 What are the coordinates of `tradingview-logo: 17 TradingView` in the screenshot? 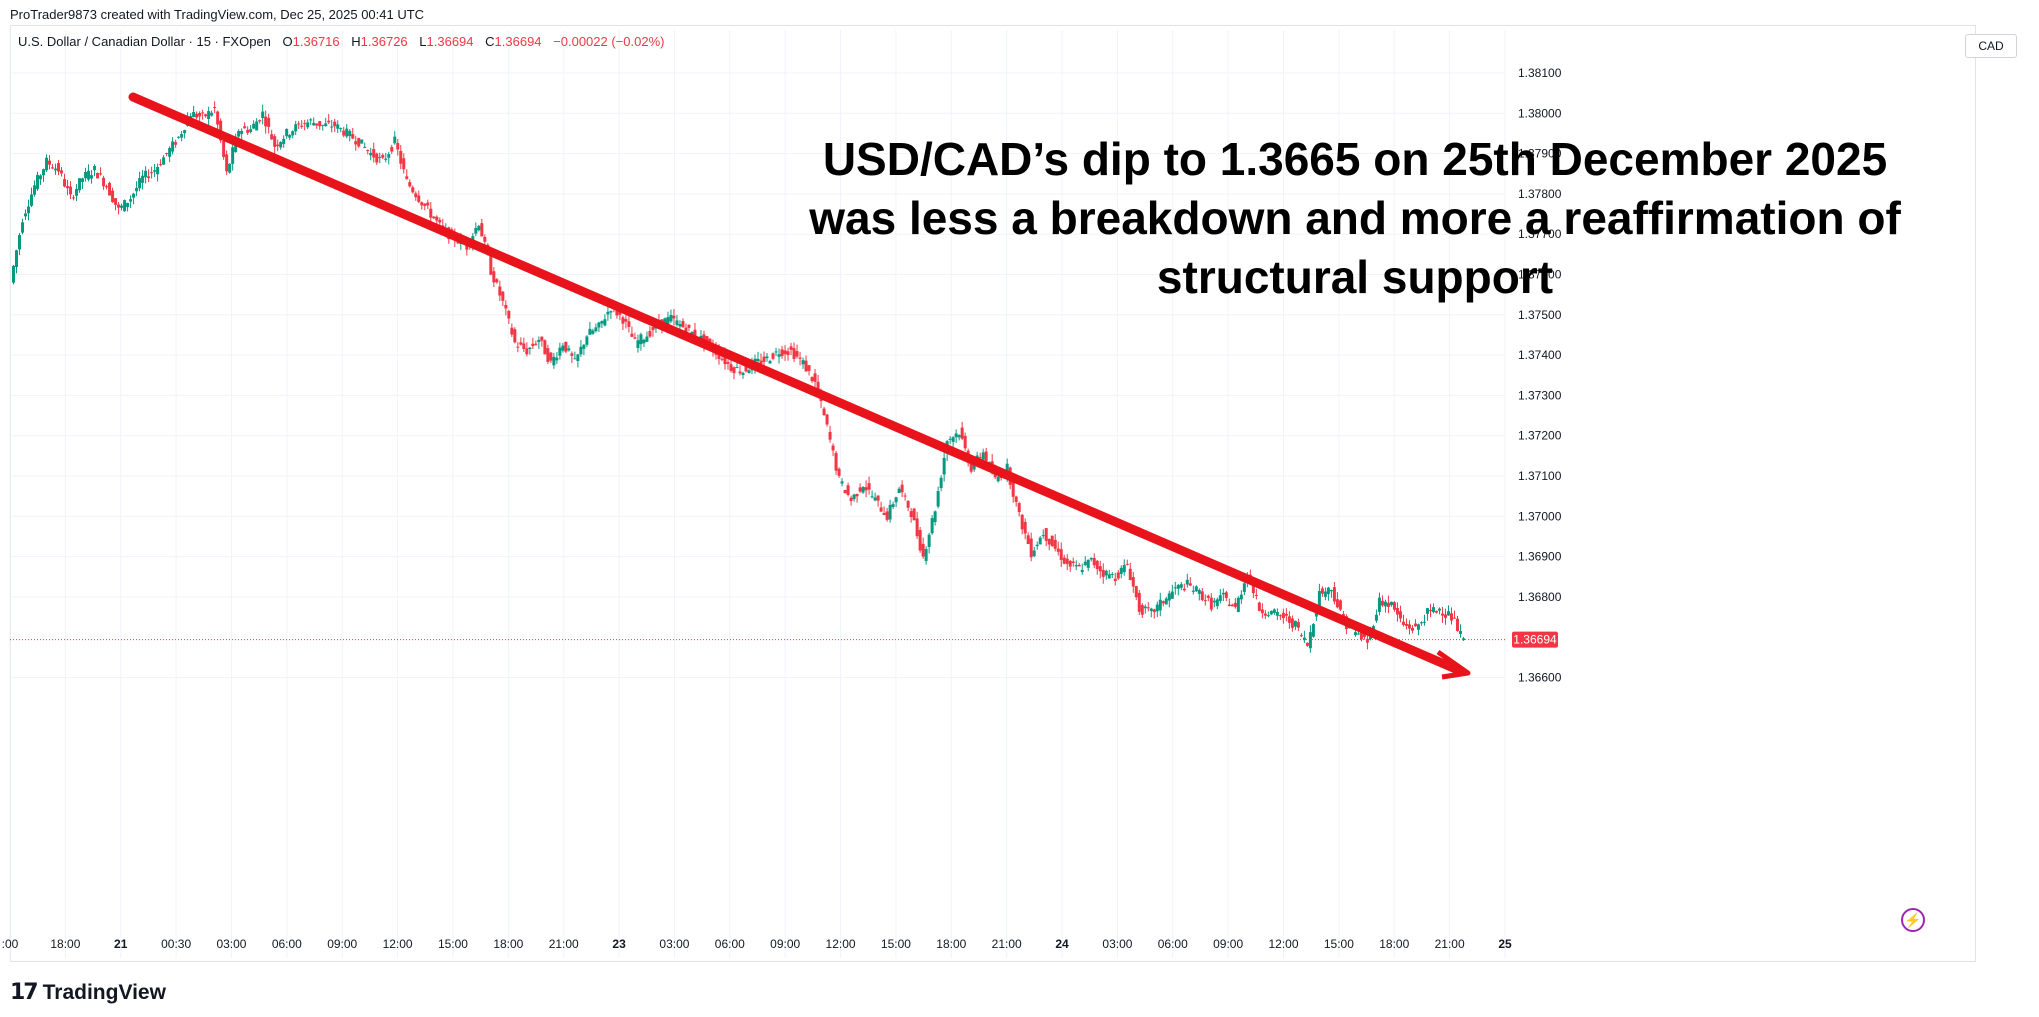 It's located at (88, 992).